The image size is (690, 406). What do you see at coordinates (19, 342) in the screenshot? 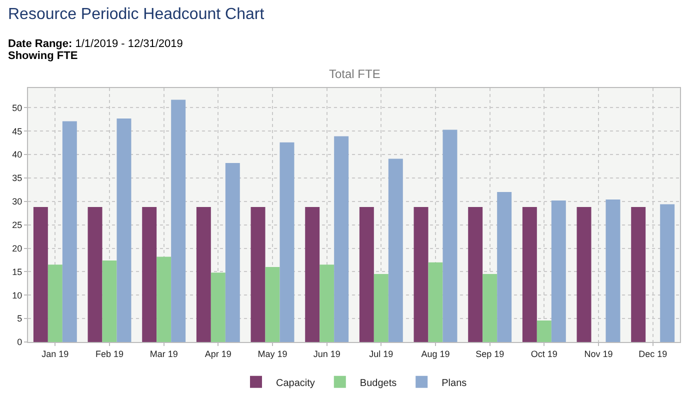
I see `y-tick-label: 0` at bounding box center [19, 342].